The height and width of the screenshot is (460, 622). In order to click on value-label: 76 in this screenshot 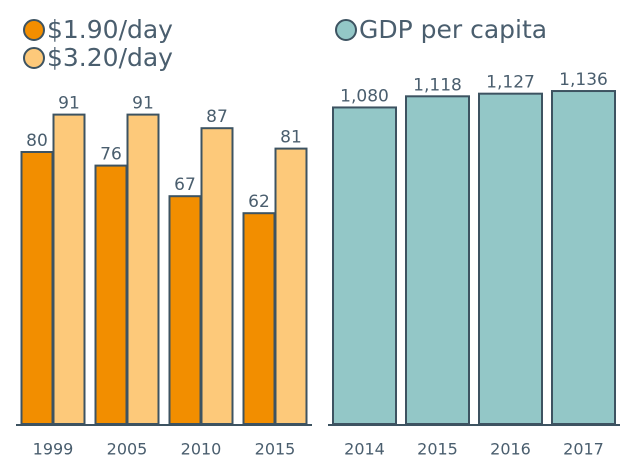, I will do `click(111, 155)`.